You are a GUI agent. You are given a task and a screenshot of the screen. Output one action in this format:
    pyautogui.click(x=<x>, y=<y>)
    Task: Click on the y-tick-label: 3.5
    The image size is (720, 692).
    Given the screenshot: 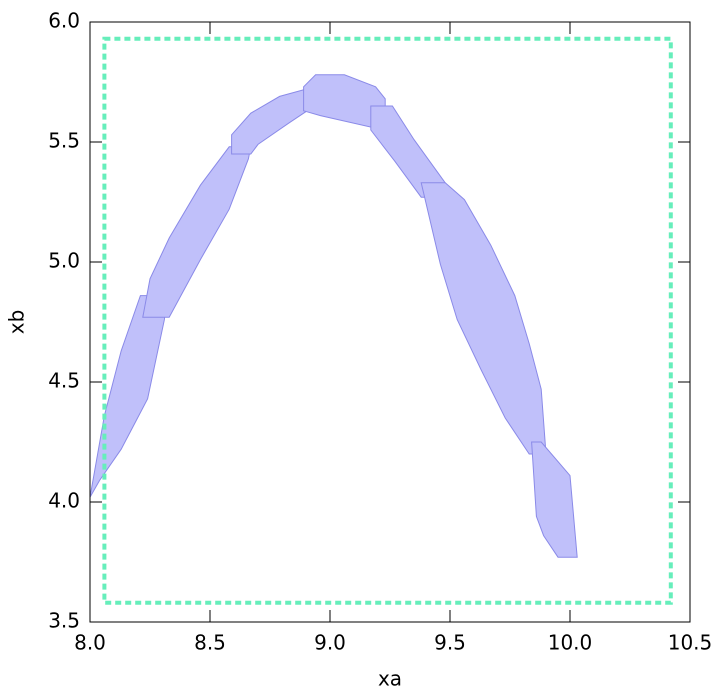 What is the action you would take?
    pyautogui.click(x=64, y=621)
    